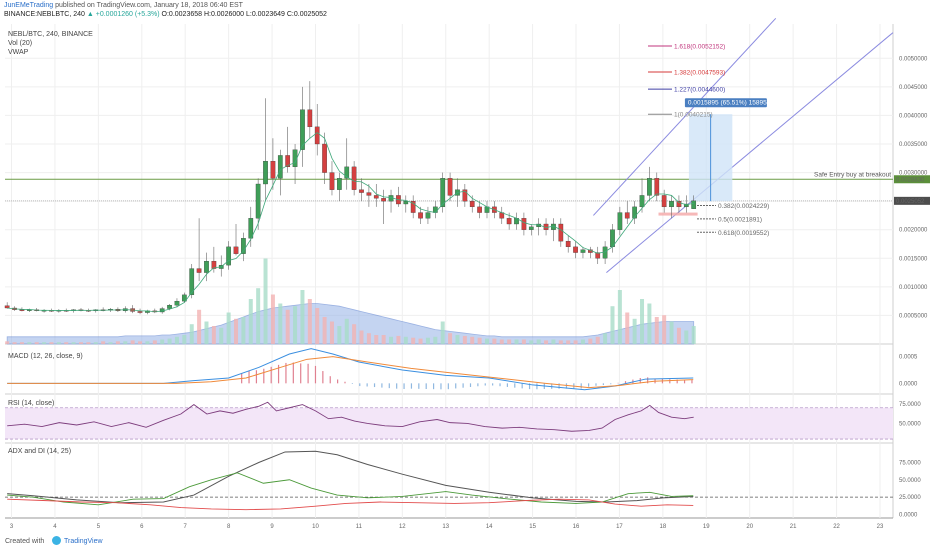  Describe the element at coordinates (229, 527) in the screenshot. I see `x-tick-label: 8` at that location.